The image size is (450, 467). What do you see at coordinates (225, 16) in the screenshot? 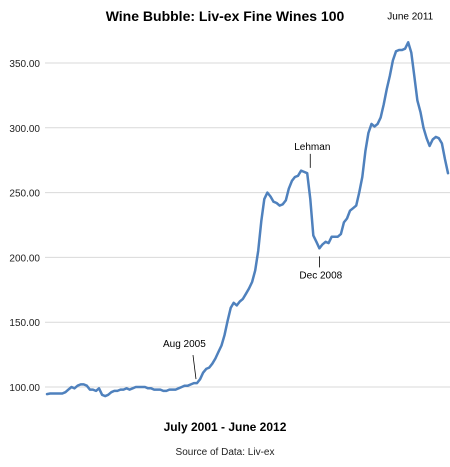
I see `chart-title: Wine Bubble: Liv-ex Fine Wines 100` at bounding box center [225, 16].